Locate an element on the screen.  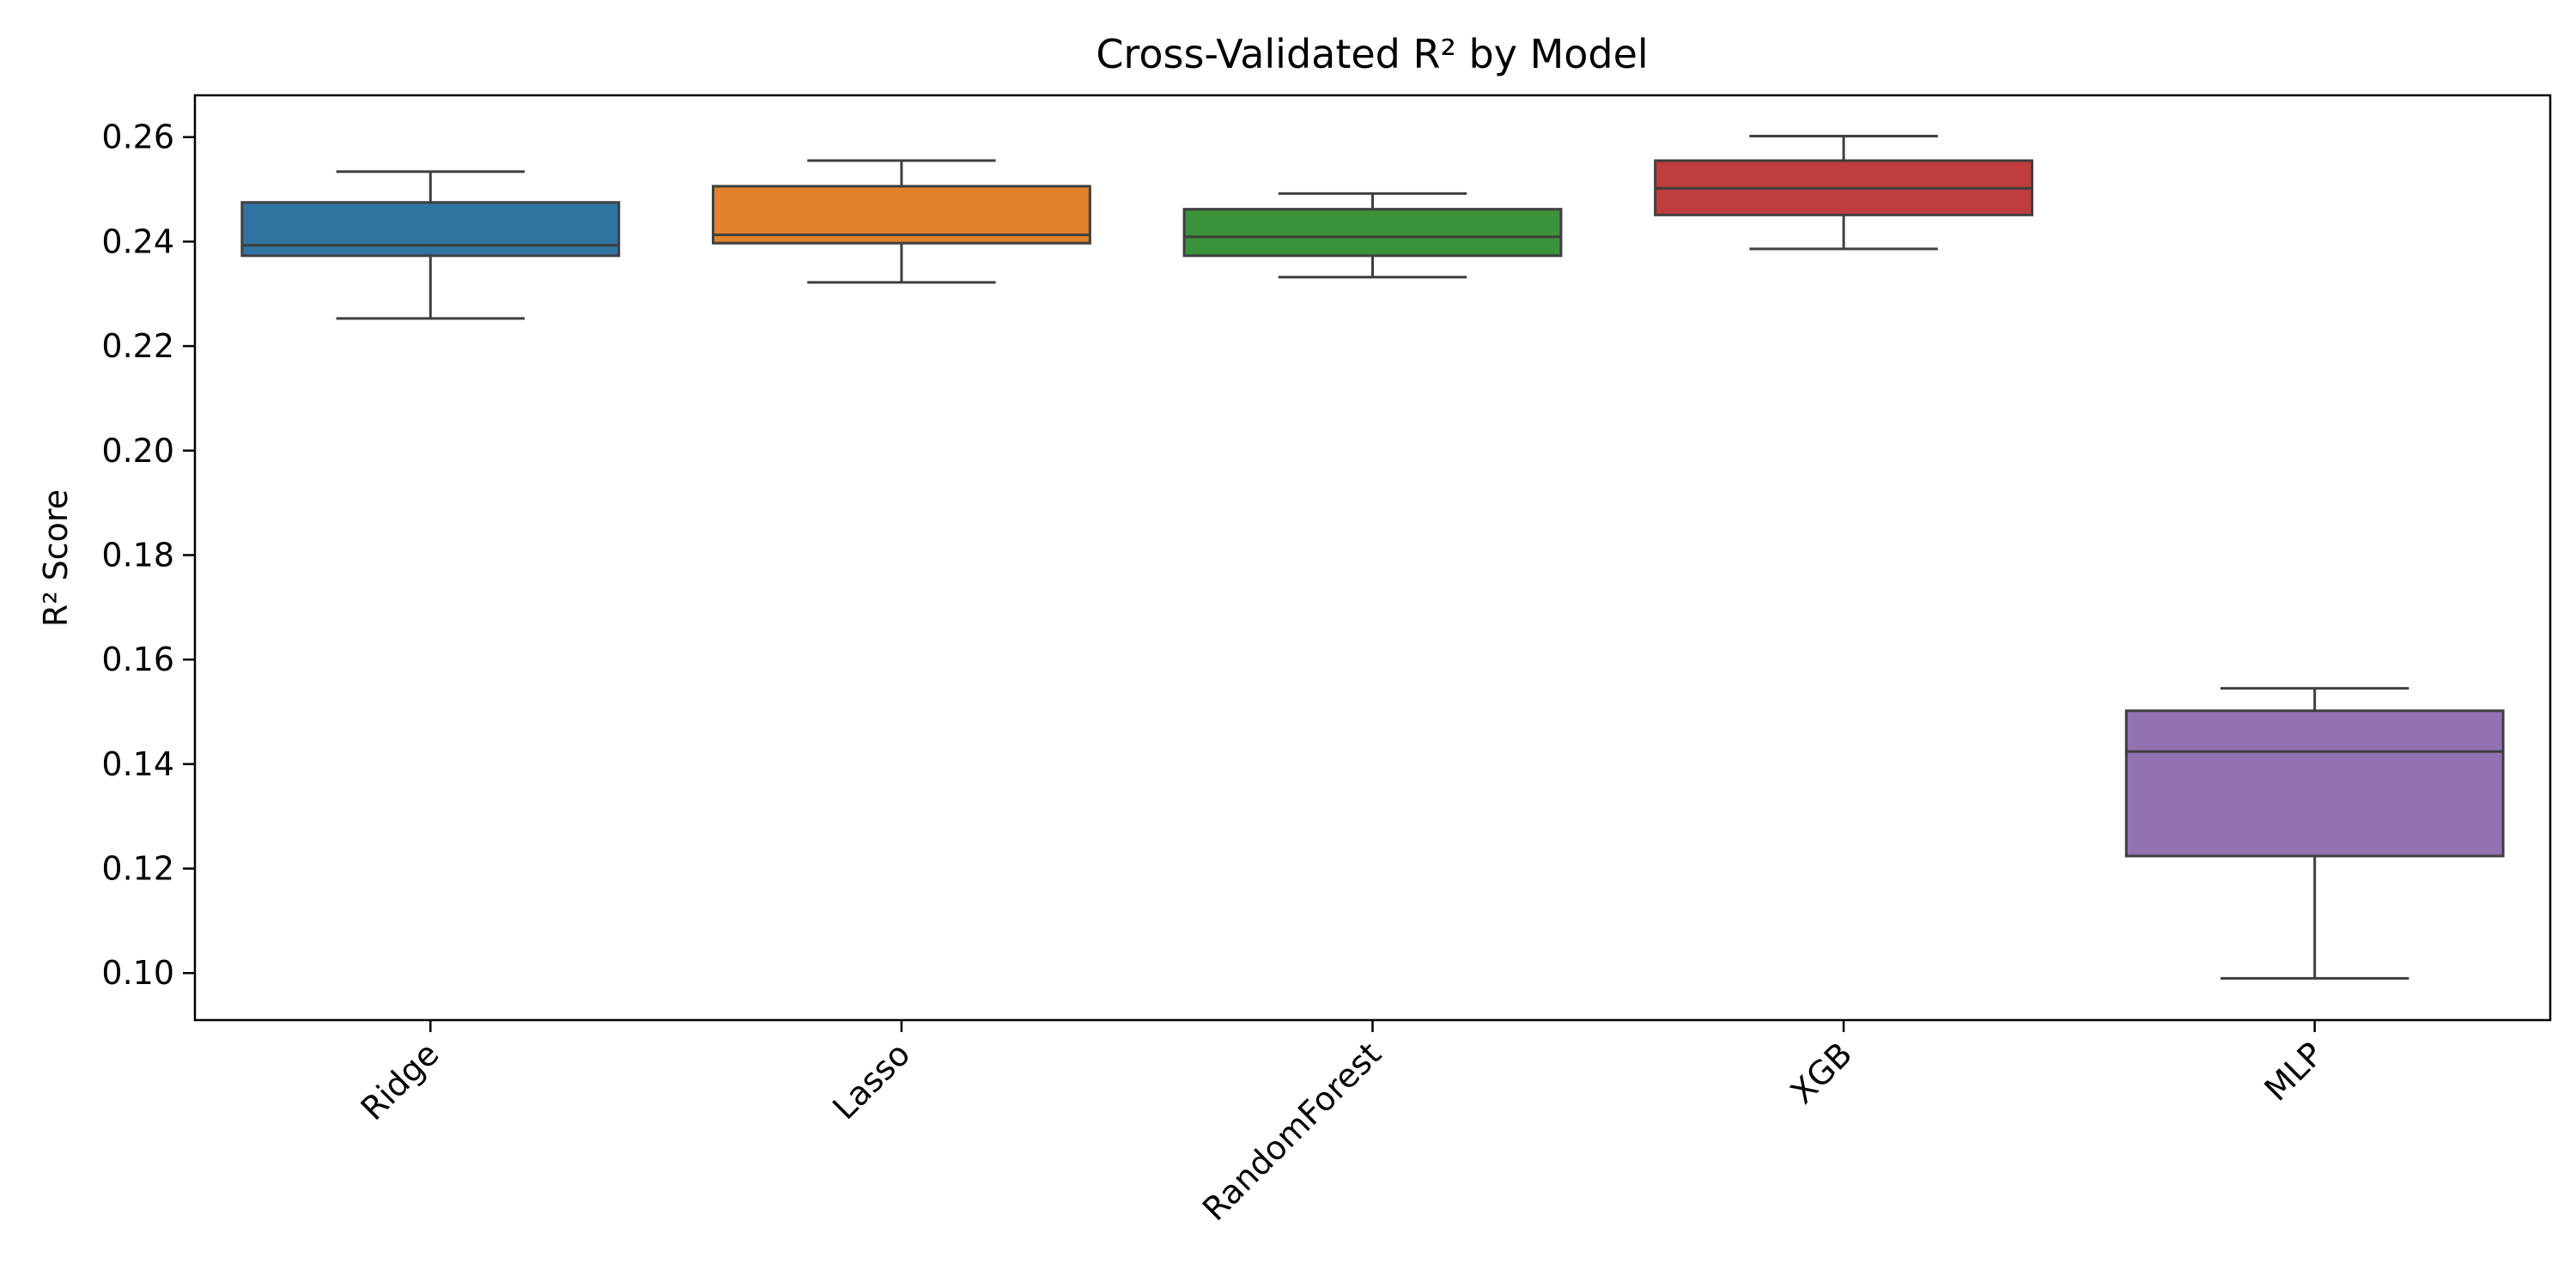
box-mlp is located at coordinates (2314, 834).